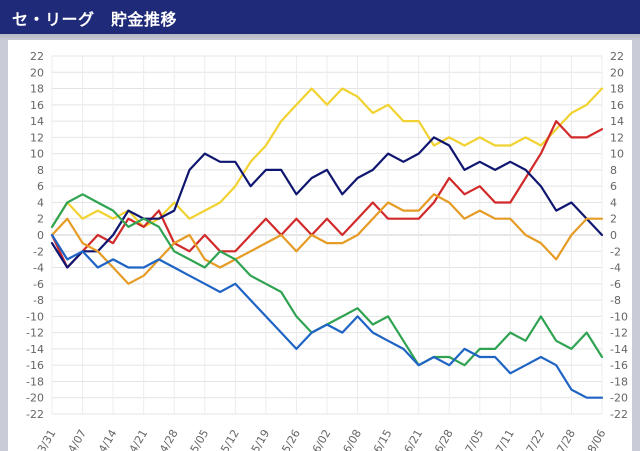  What do you see at coordinates (613, 235) in the screenshot?
I see `y-tick-label-right: 0` at bounding box center [613, 235].